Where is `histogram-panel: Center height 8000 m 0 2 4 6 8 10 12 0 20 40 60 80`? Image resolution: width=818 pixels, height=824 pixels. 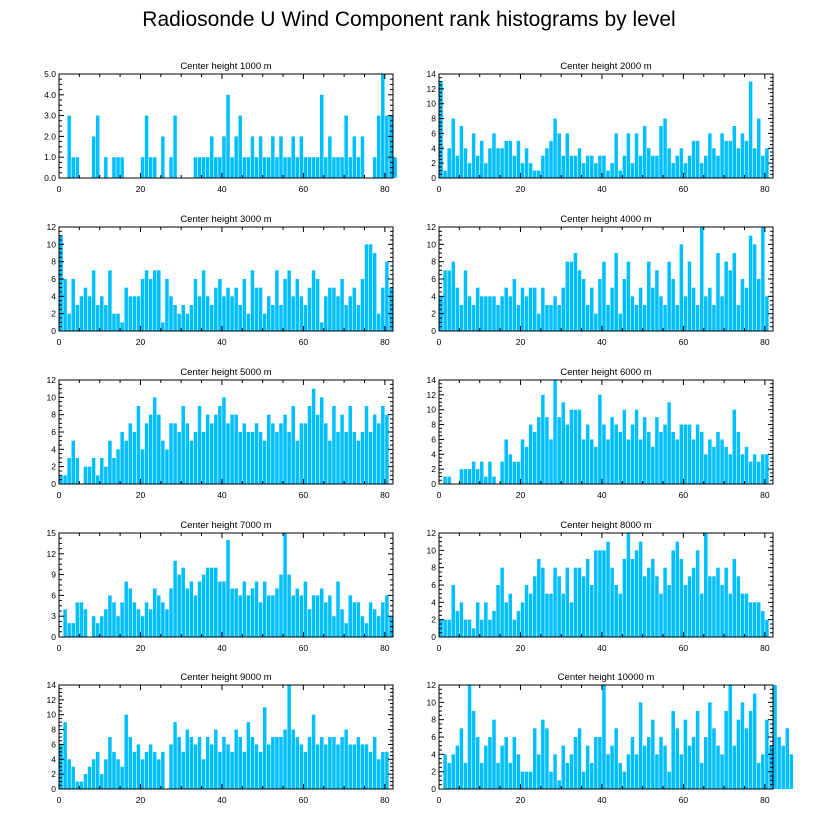
histogram-panel: Center height 8000 m 0 2 4 6 8 10 12 0 20 40 60 80 is located at coordinates (600, 586).